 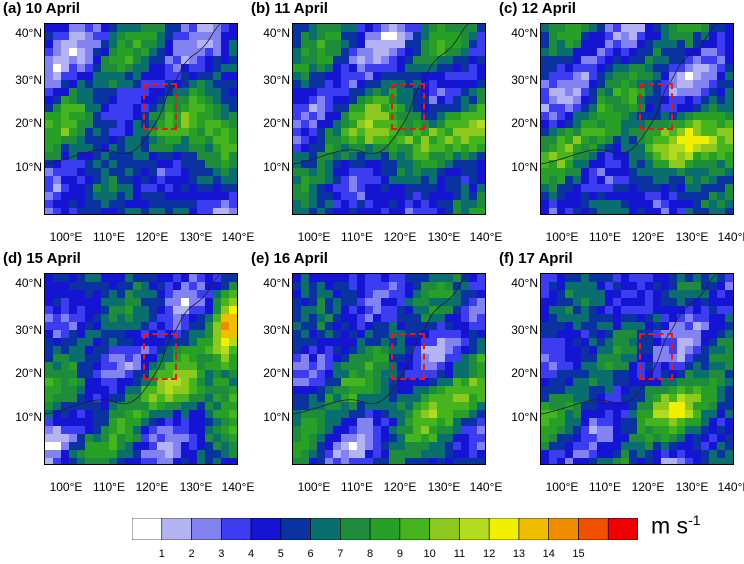 I want to click on colorbar-tick-label: 11, so click(x=459, y=554).